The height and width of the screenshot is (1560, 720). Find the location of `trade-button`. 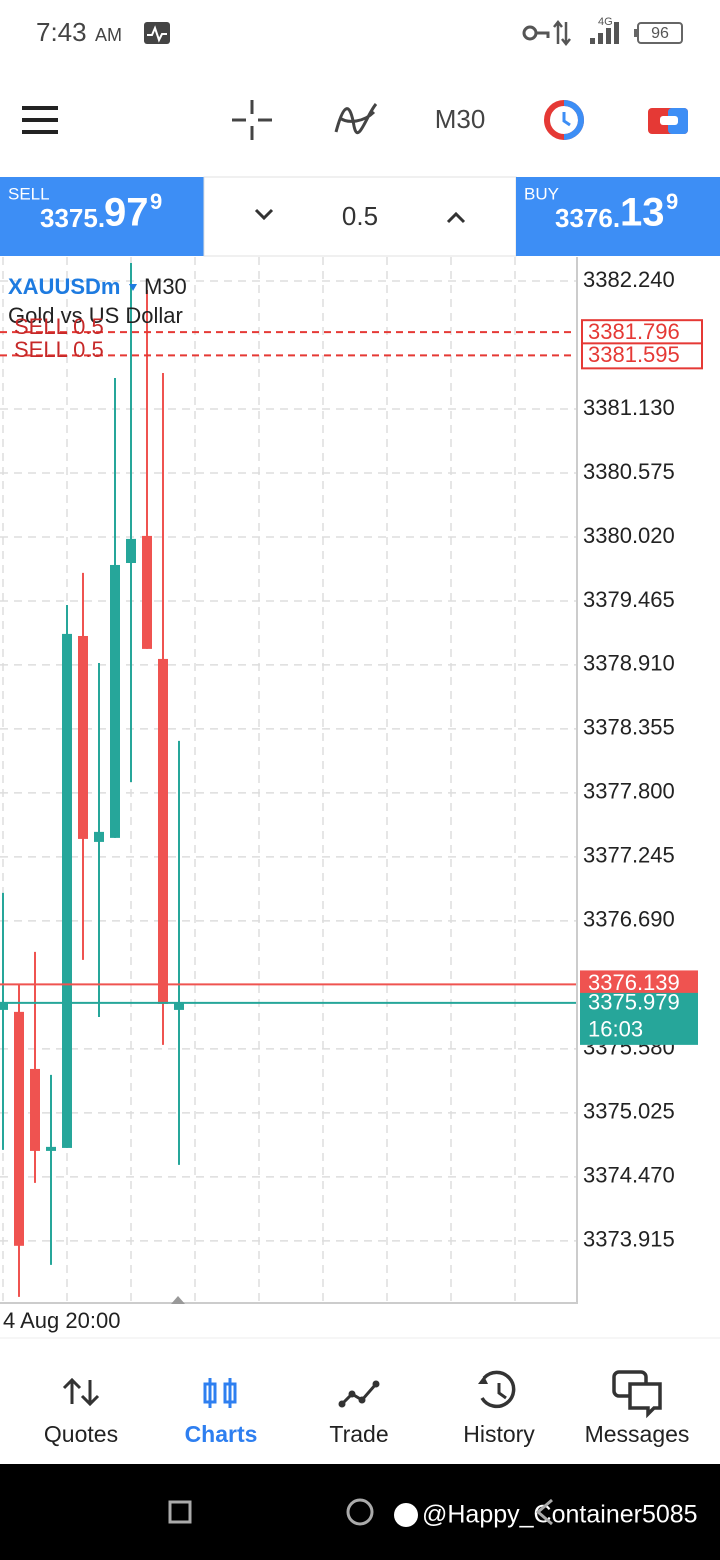

trade-button is located at coordinates (668, 121).